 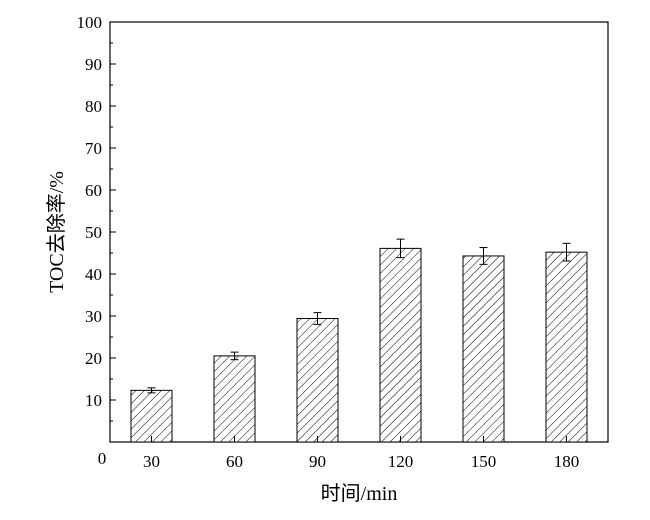 I want to click on y-tick-label: 80, so click(x=93, y=106).